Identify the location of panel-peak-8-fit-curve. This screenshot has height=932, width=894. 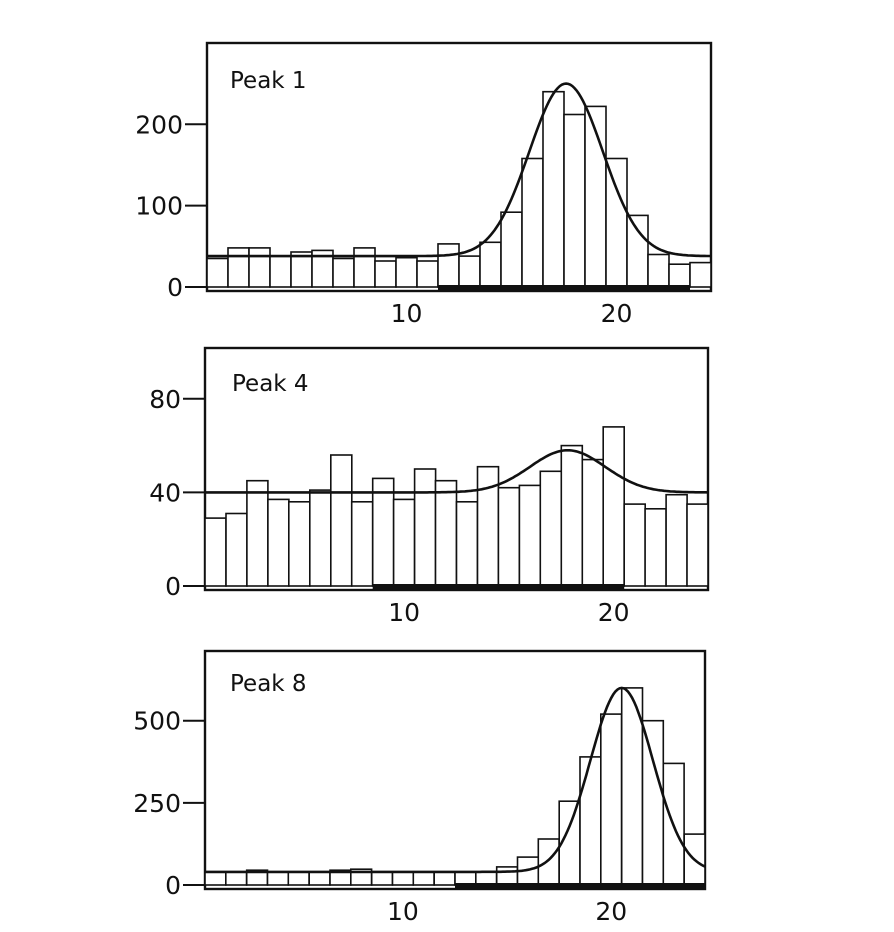
(455, 780).